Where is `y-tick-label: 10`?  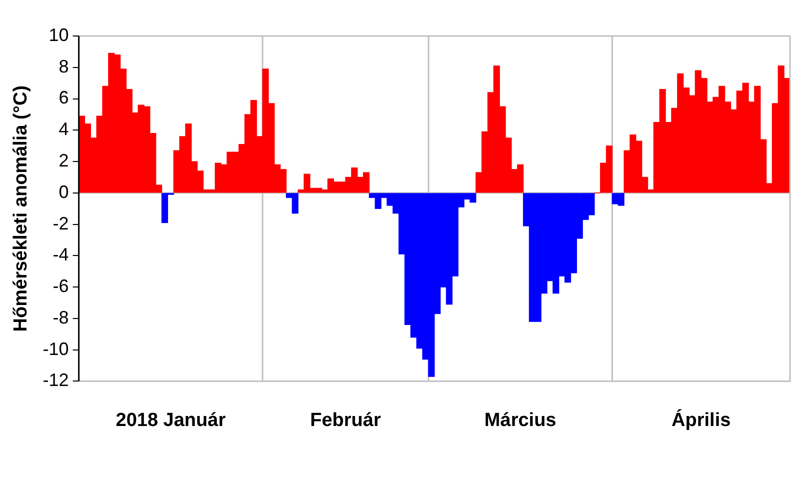 y-tick-label: 10 is located at coordinates (58, 34).